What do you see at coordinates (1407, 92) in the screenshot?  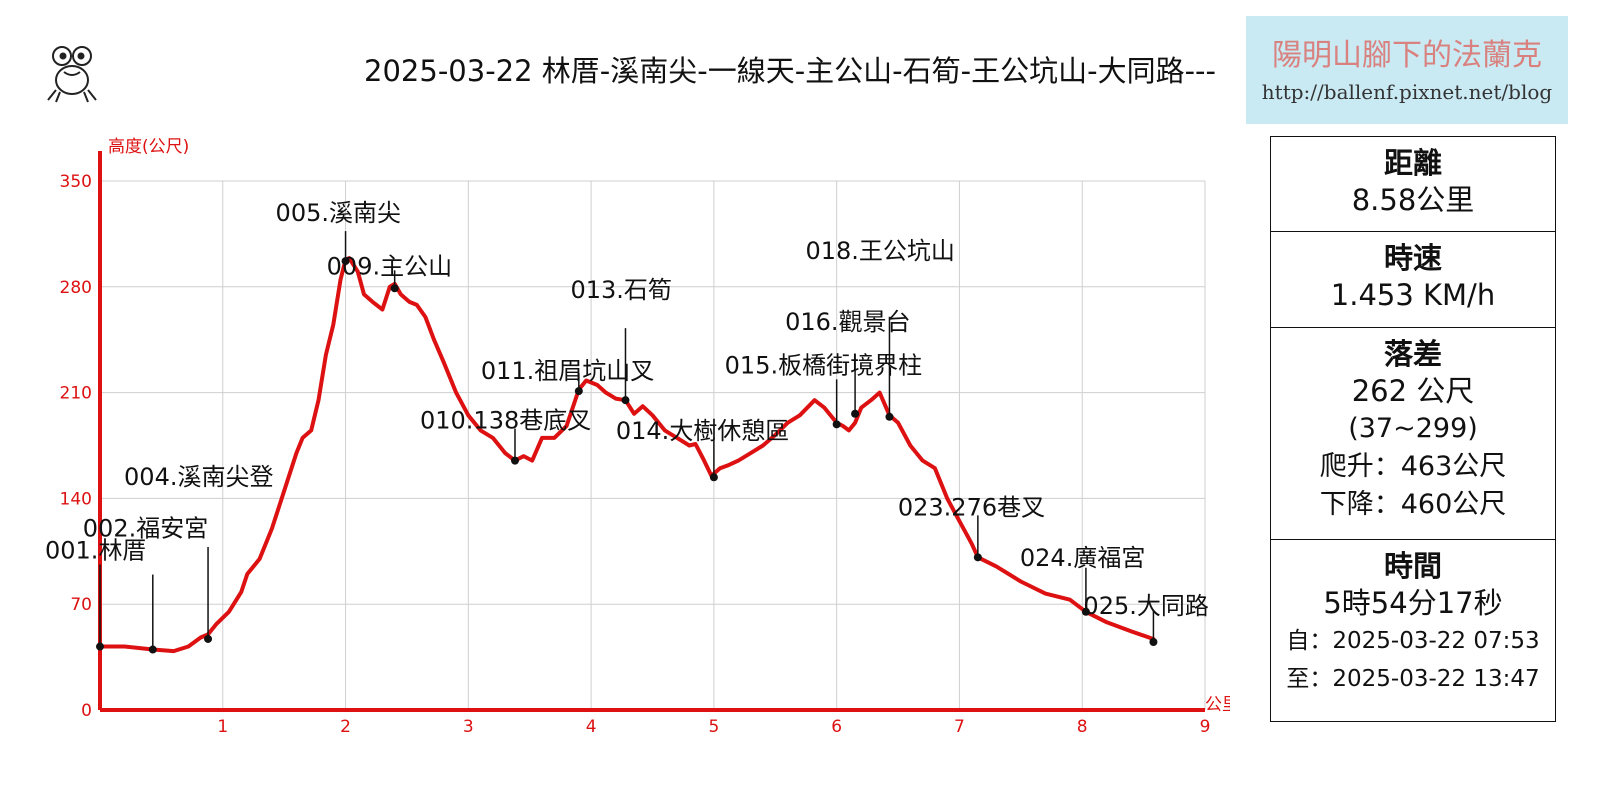 I see `blog-url: http://ballenf.pixnet.net/blog` at bounding box center [1407, 92].